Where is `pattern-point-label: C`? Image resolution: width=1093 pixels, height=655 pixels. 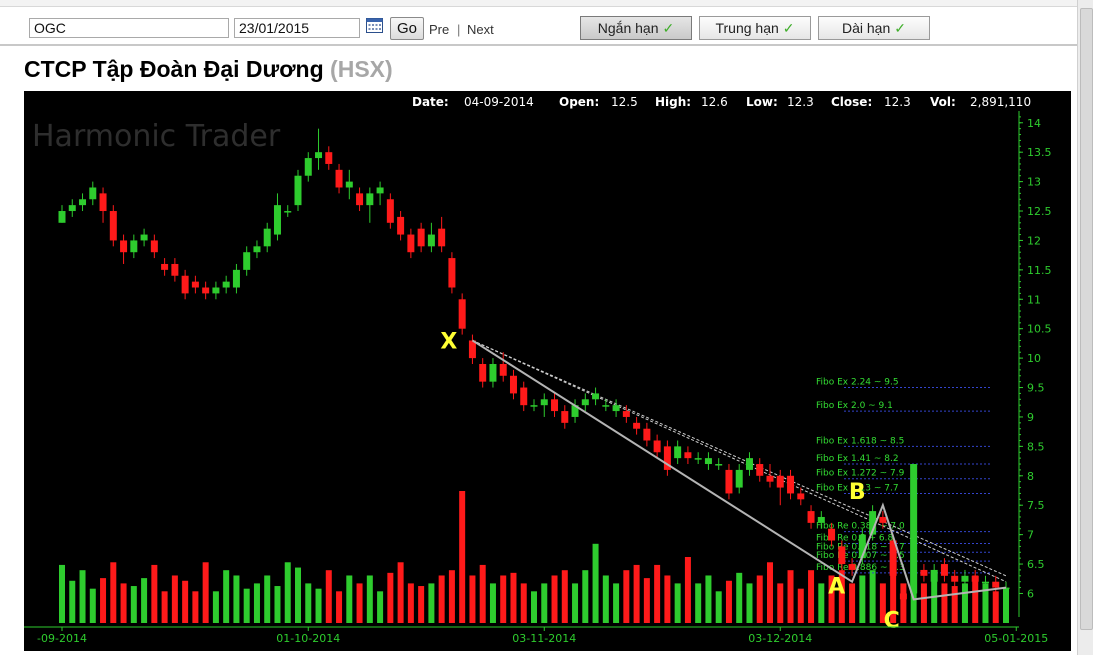 pattern-point-label: C is located at coordinates (892, 620).